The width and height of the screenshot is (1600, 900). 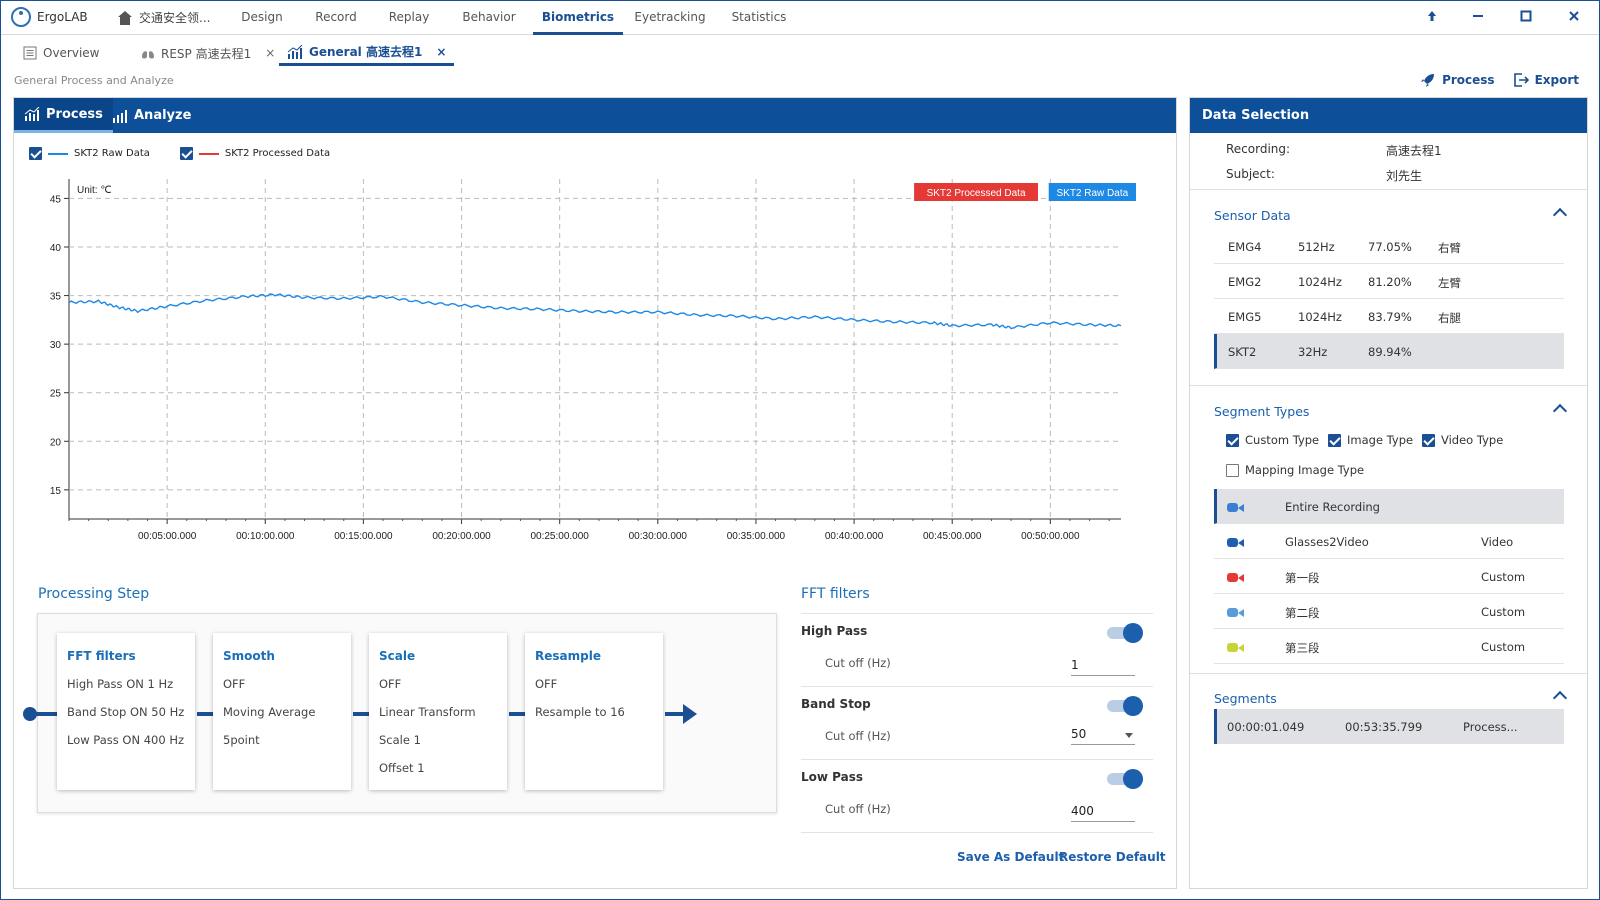 What do you see at coordinates (1313, 352) in the screenshot?
I see `sensor-rate: 32Hz` at bounding box center [1313, 352].